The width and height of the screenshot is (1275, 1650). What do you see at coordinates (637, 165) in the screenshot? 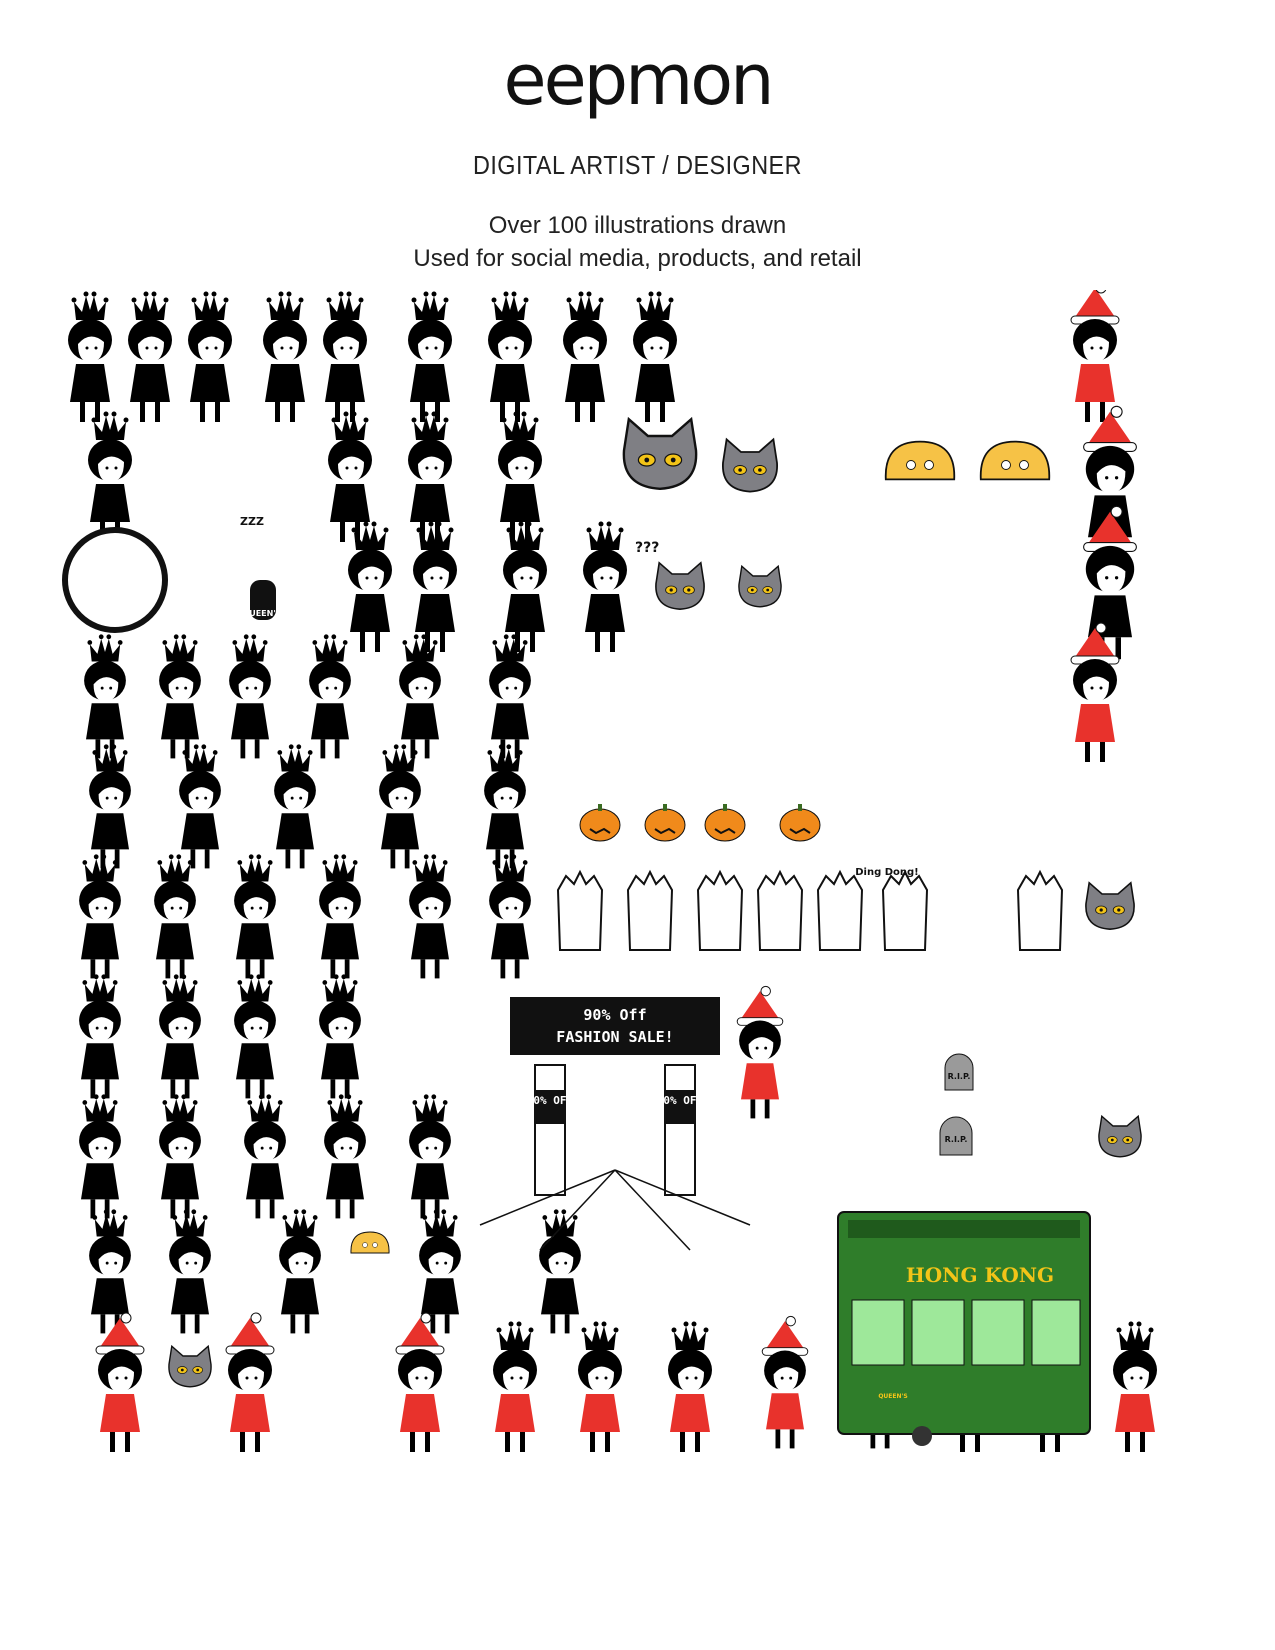
I see `role-title: DIGITAL ARTIST / DESIGNER` at bounding box center [637, 165].